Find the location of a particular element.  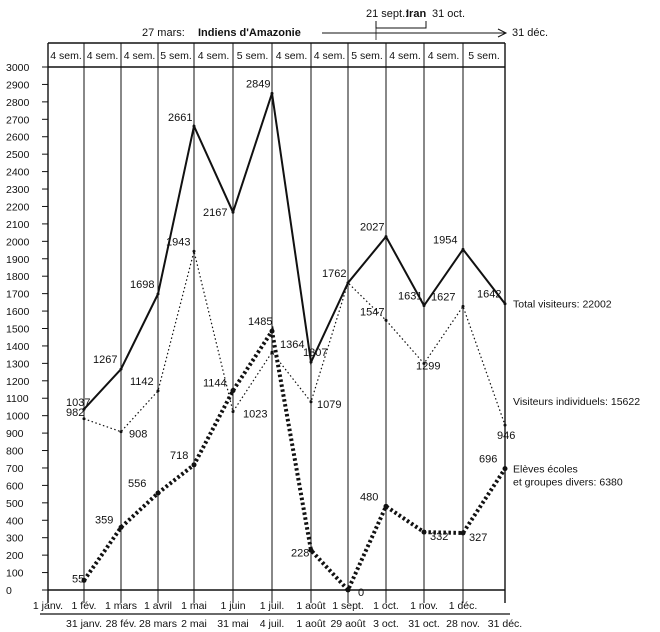

x-period-start-label: 1 janv. is located at coordinates (48, 606).